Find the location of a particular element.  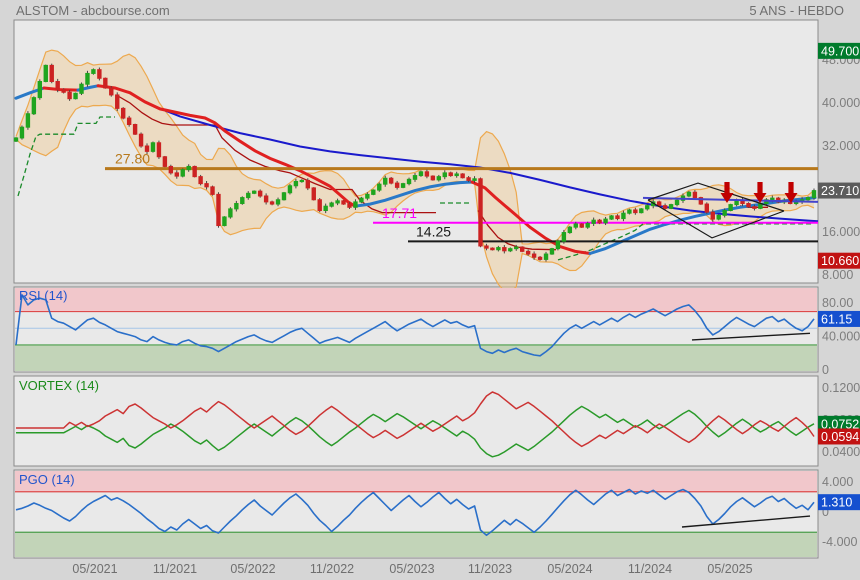

axis-label: 32.000 is located at coordinates (841, 146).